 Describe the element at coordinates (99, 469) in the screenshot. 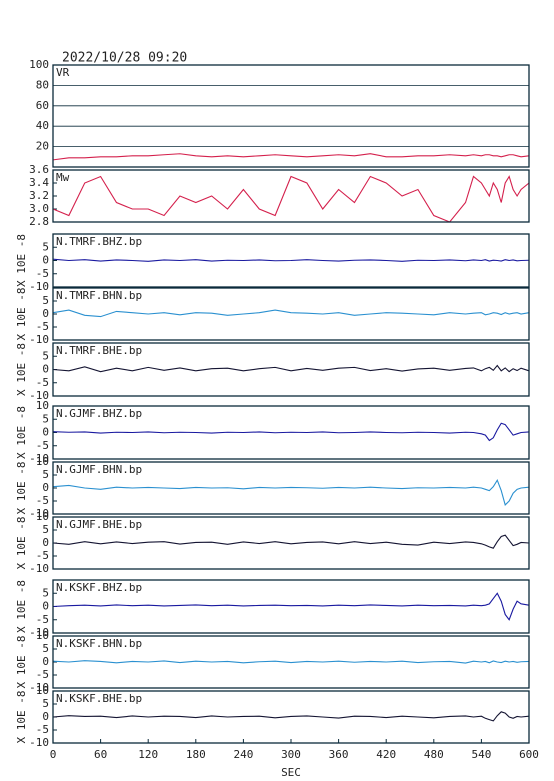

I see `panel-label: N.GJMF.BHN.bp` at that location.